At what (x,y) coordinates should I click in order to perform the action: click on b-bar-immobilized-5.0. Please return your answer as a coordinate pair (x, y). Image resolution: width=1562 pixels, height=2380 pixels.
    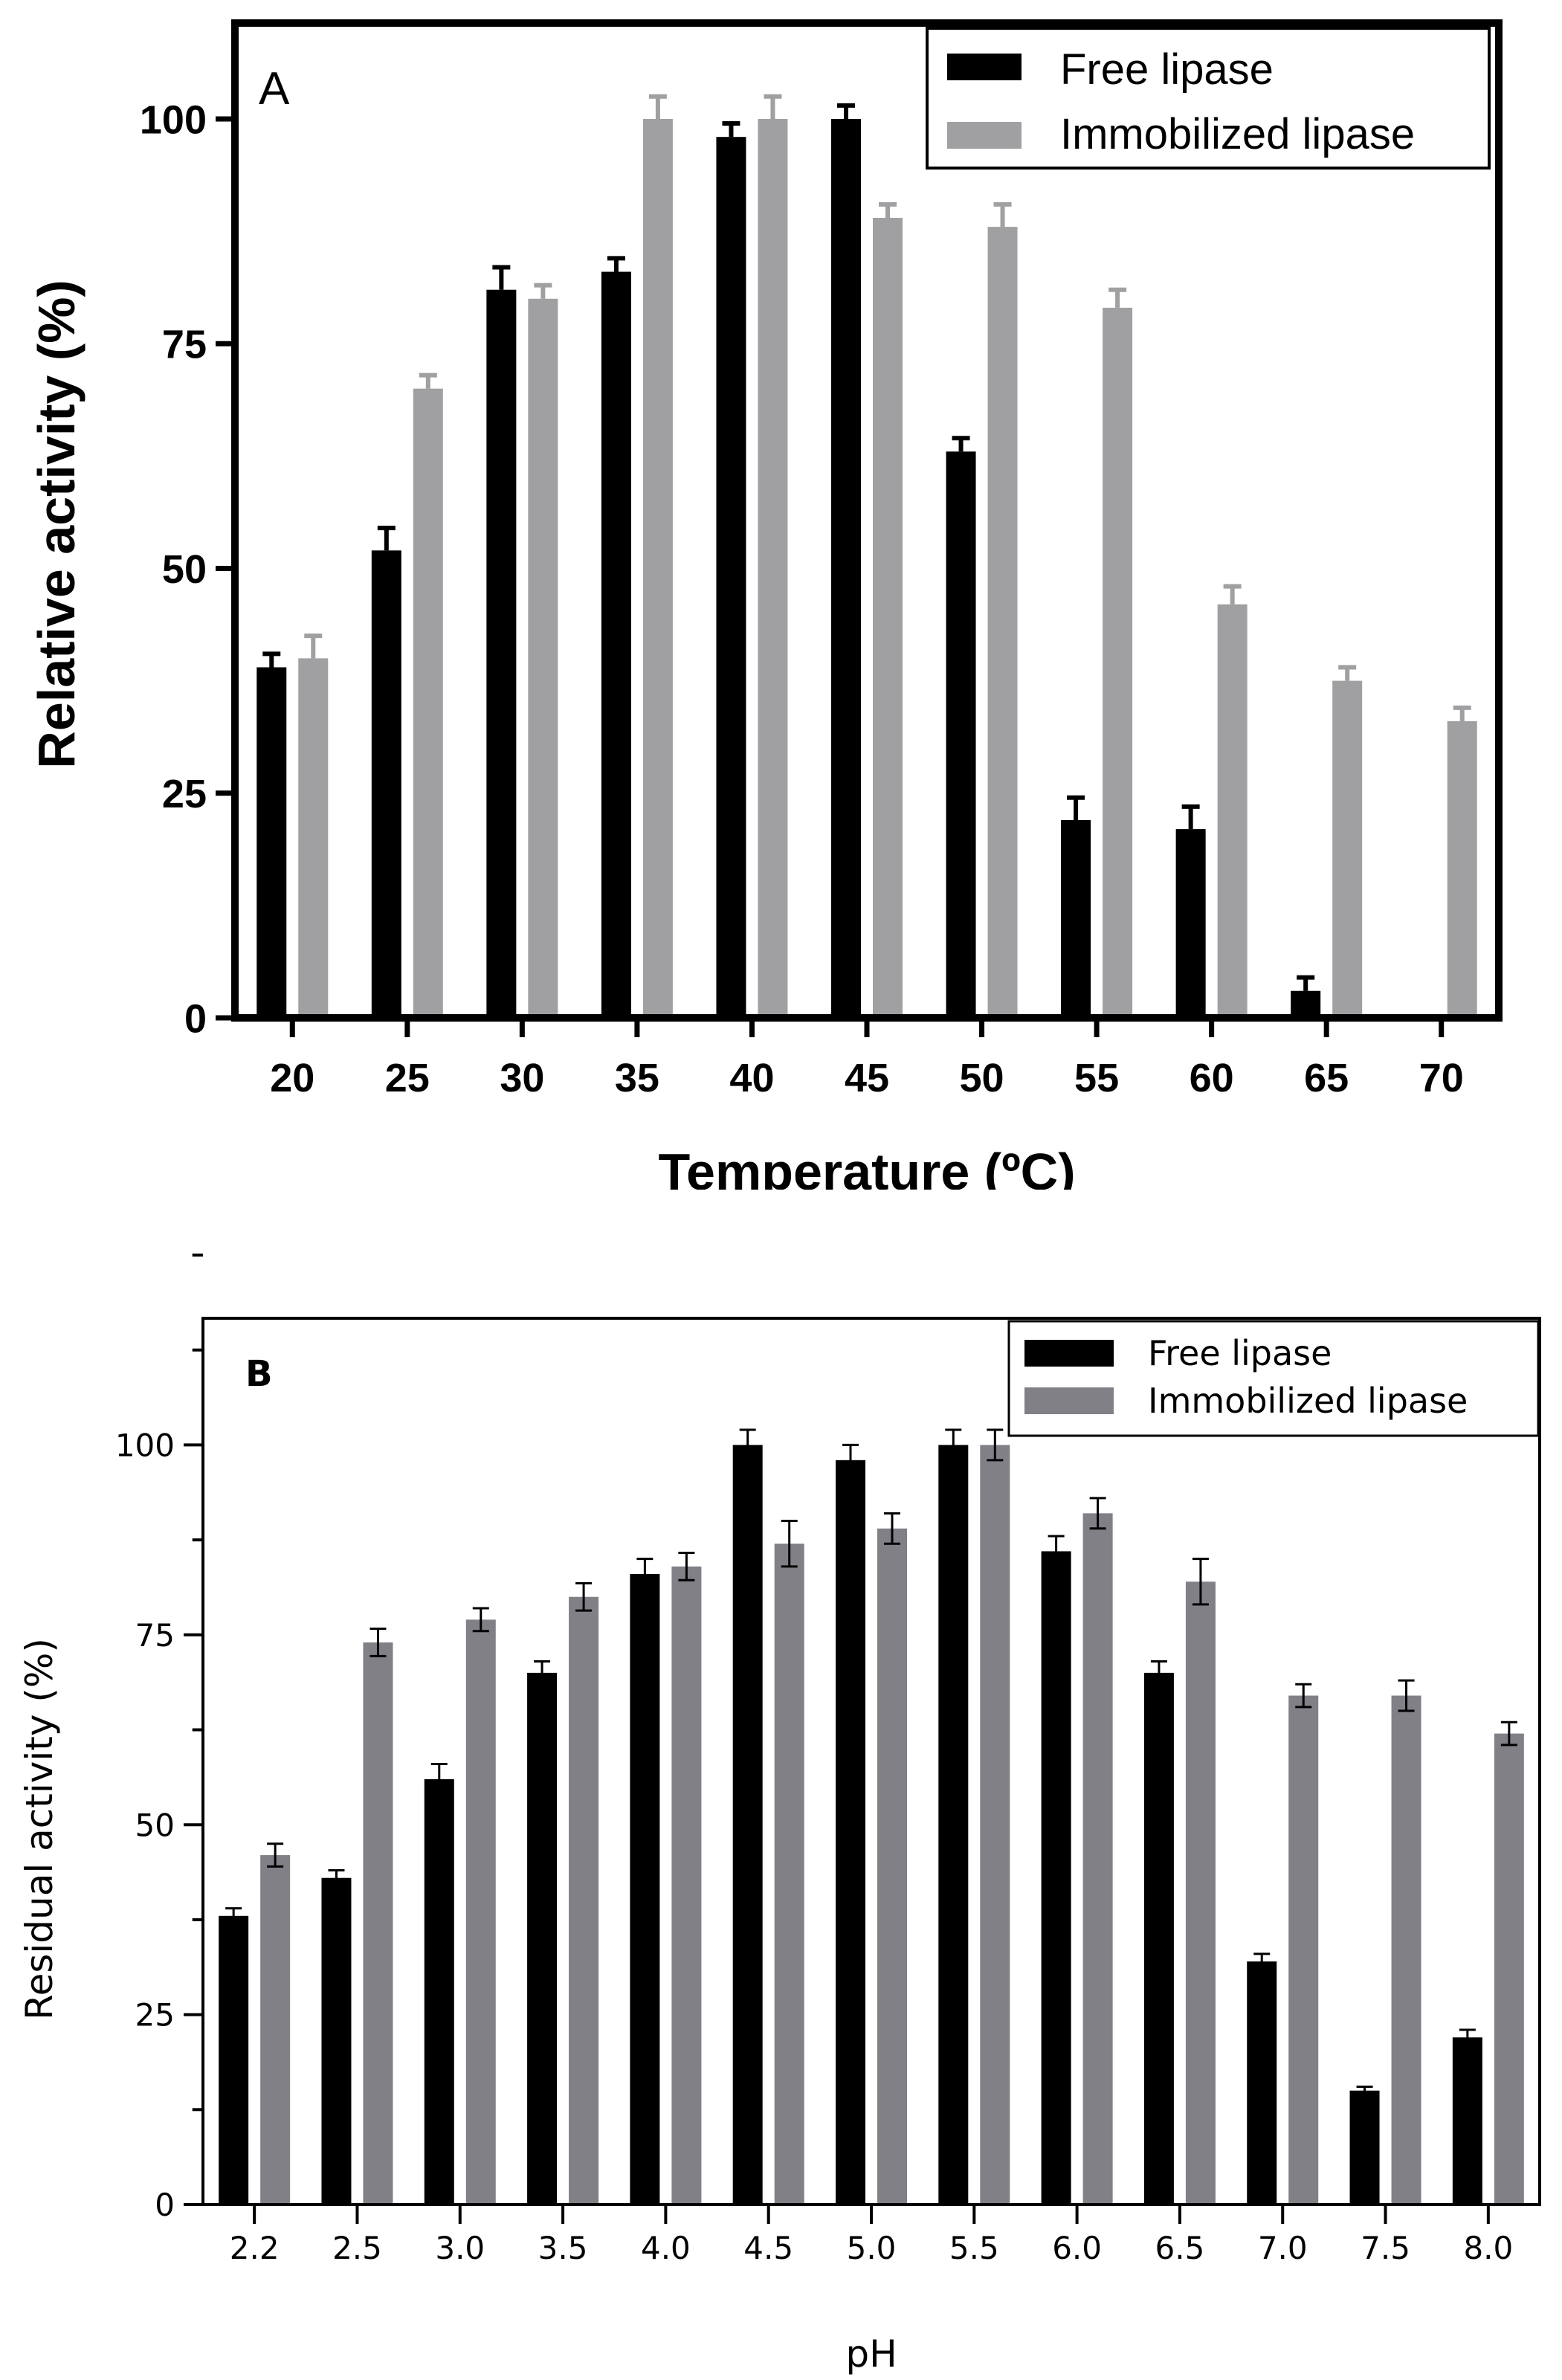
    Looking at the image, I should click on (892, 1867).